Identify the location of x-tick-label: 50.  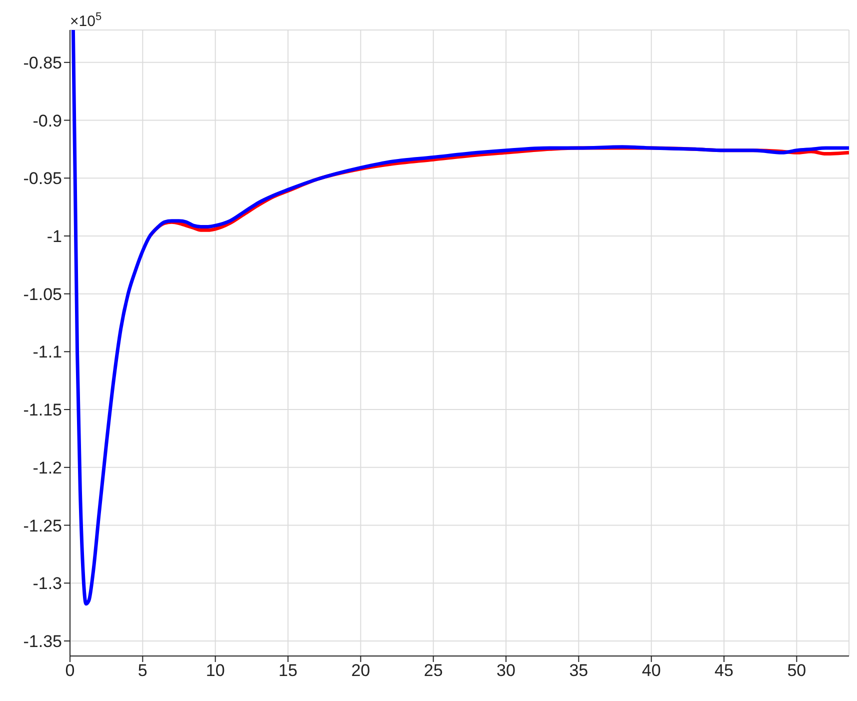
(796, 670).